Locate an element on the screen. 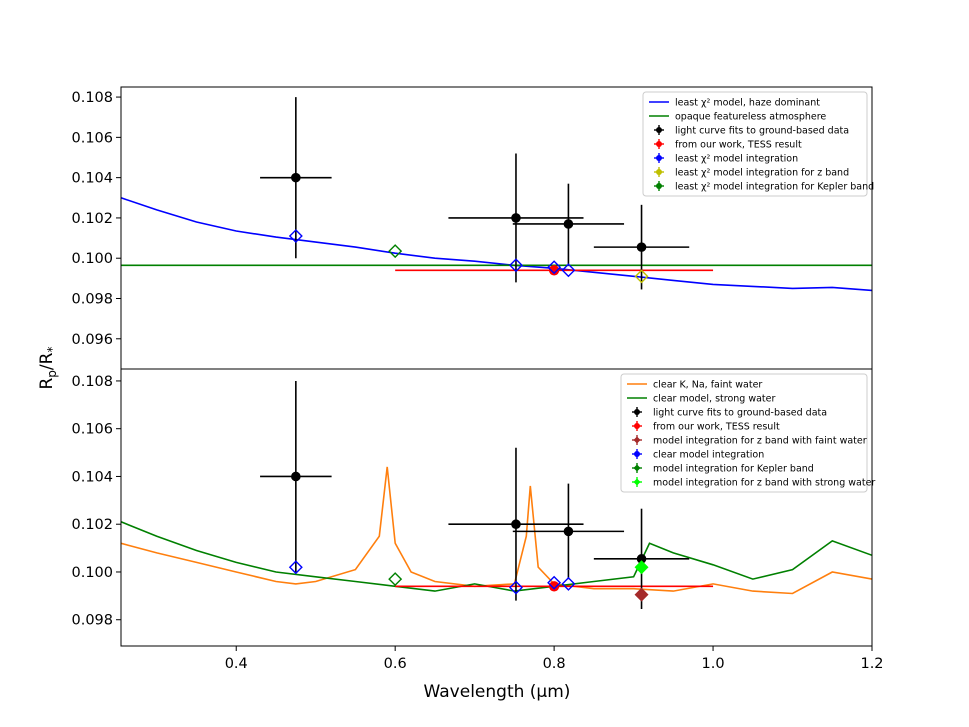 The height and width of the screenshot is (727, 969). x-tick-label: 1.2 is located at coordinates (871, 664).